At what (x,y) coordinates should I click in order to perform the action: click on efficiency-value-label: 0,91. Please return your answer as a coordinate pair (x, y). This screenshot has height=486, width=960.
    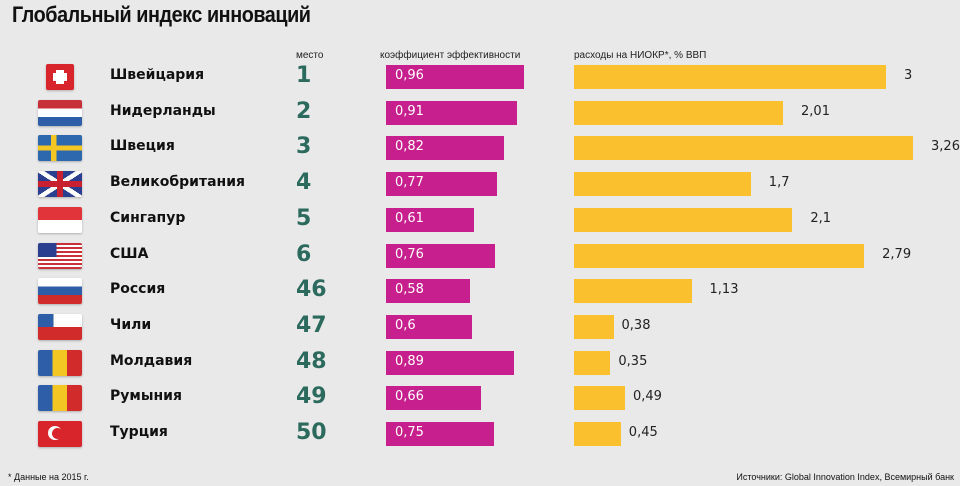
    Looking at the image, I should click on (409, 111).